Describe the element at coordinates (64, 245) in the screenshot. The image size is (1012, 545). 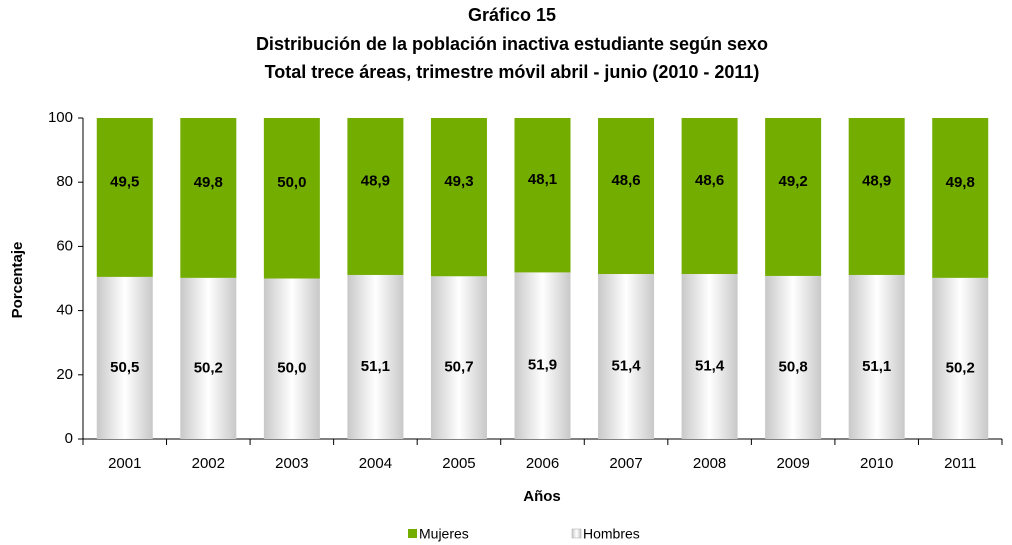
I see `y-tick-label: 60` at that location.